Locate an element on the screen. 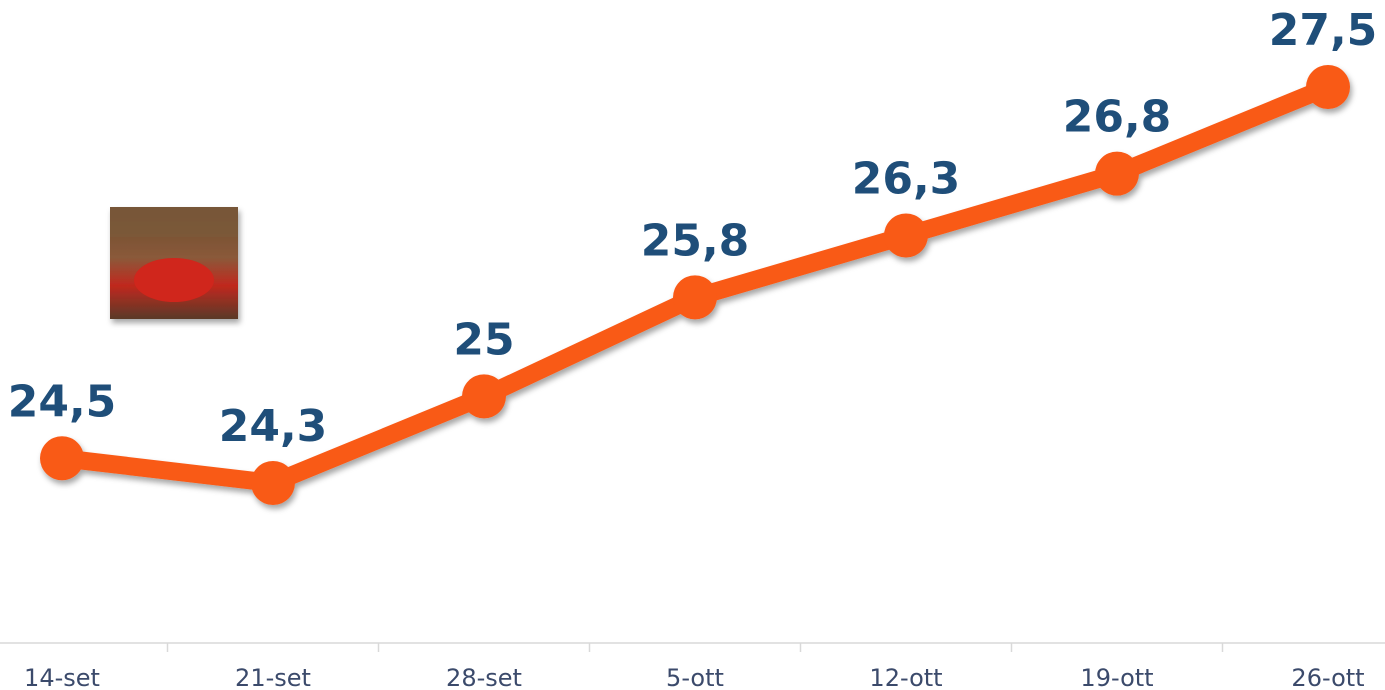 This screenshot has width=1385, height=690. value-label: 24,3 is located at coordinates (273, 426).